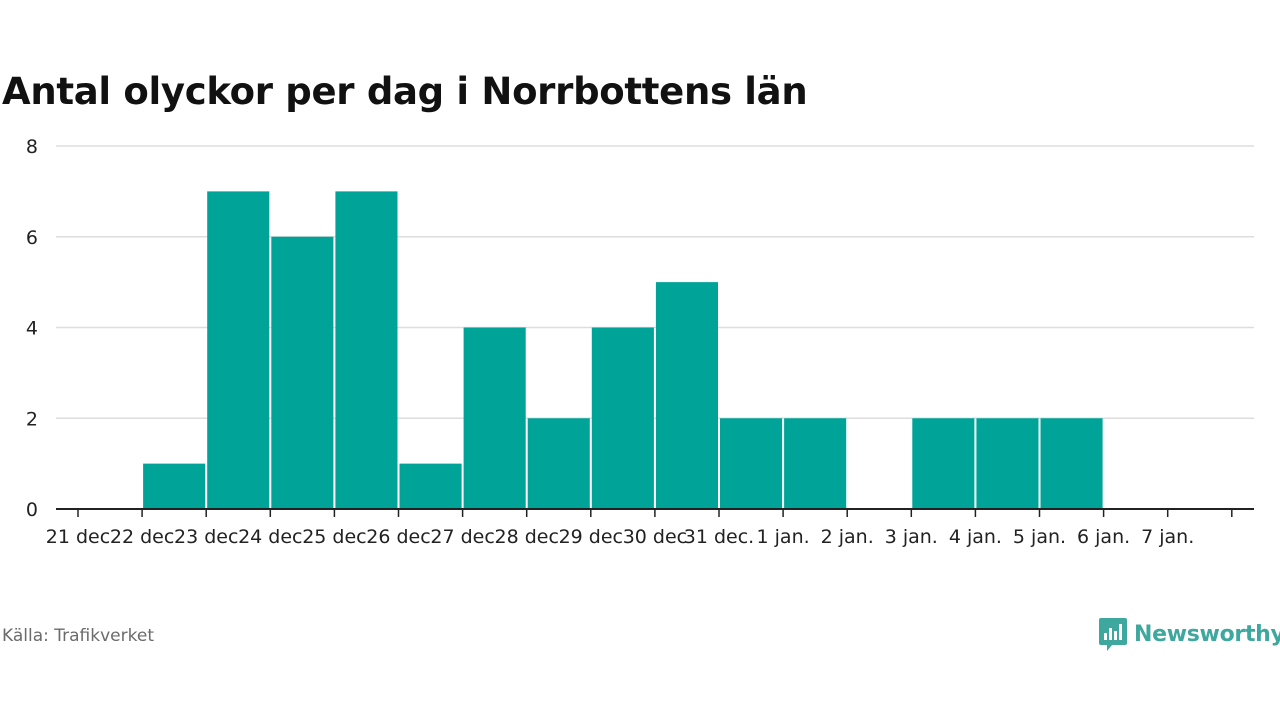 The height and width of the screenshot is (720, 1280). Describe the element at coordinates (975, 537) in the screenshot. I see `x-tick-label: 4 jan.` at that location.